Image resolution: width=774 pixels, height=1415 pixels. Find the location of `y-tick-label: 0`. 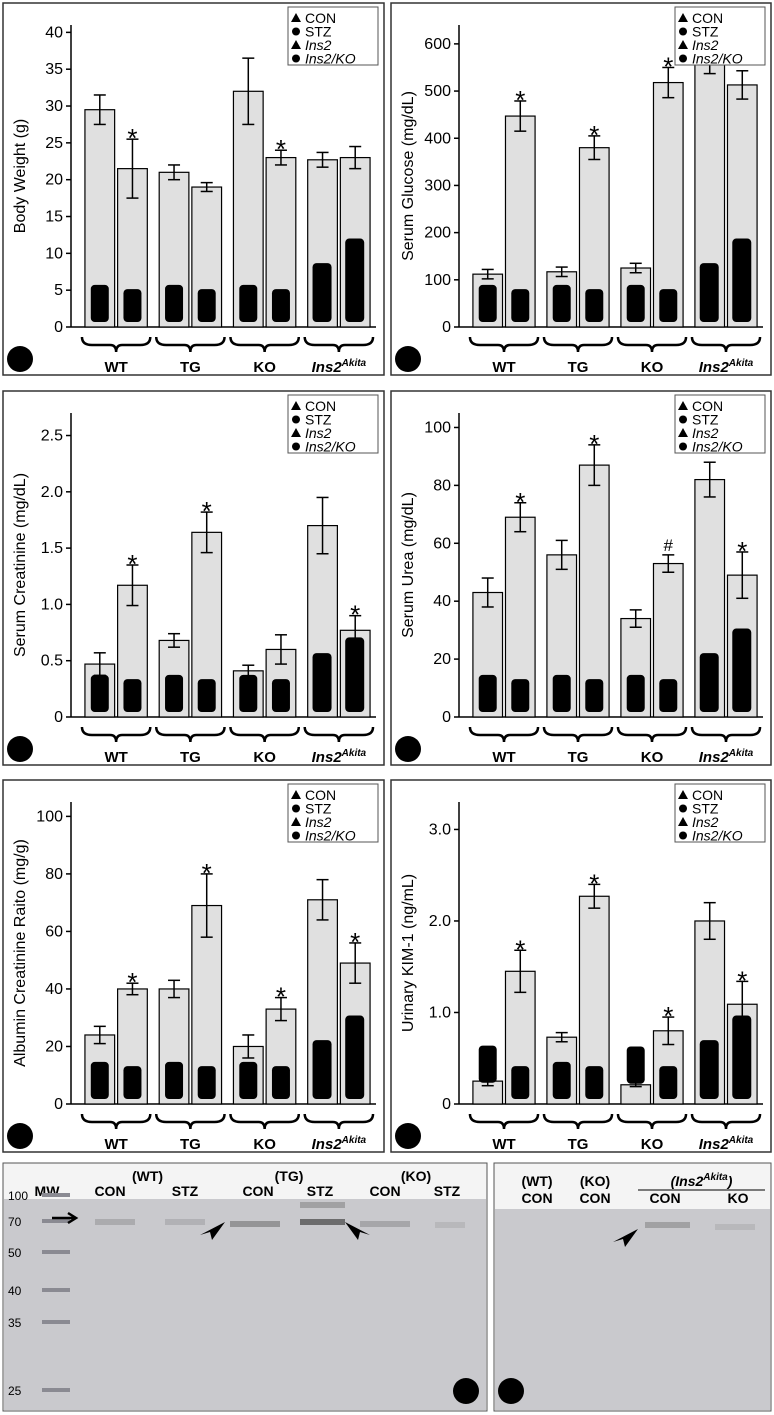

y-tick-label: 0 is located at coordinates (446, 1104).